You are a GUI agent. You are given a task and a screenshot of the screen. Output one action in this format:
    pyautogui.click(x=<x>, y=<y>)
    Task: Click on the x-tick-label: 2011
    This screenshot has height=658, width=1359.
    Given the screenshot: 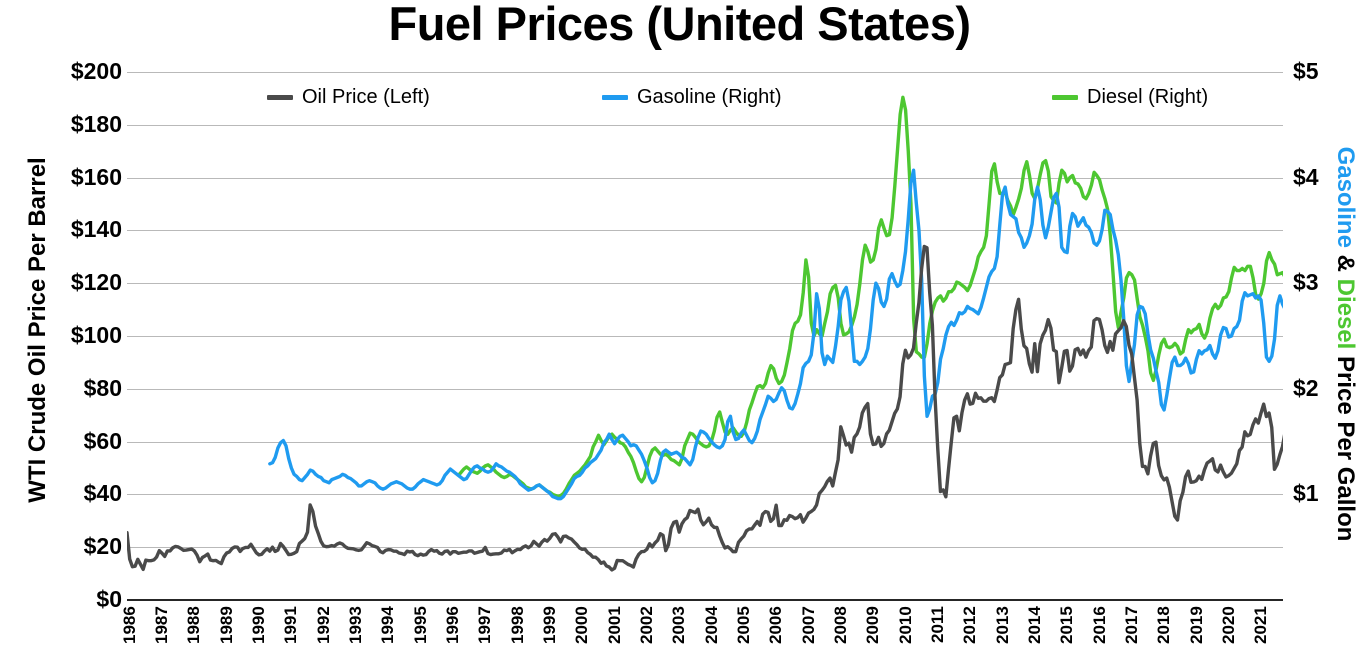 What is the action you would take?
    pyautogui.click(x=937, y=624)
    